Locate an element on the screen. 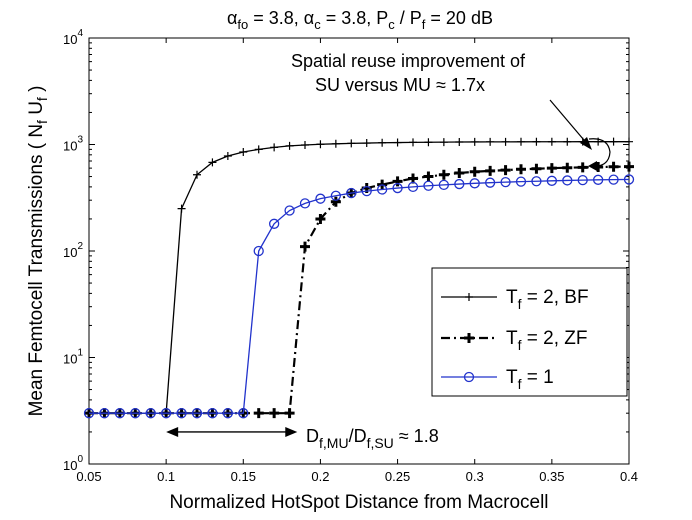 This screenshot has height=520, width=692. y-axis-label: Mean Femtocell Transmissions ( Nf Uf ) is located at coordinates (38, 251).